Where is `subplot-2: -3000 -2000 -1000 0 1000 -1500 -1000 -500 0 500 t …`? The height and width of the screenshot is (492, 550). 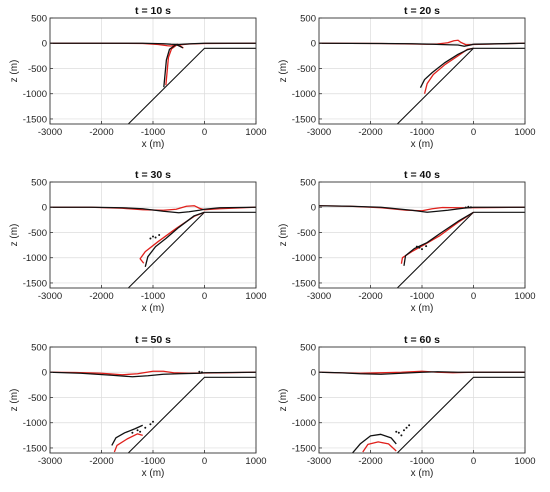 subplot-2: -3000 -2000 -1000 0 1000 -1500 -1000 -500 0 500 t … is located at coordinates (407, 77).